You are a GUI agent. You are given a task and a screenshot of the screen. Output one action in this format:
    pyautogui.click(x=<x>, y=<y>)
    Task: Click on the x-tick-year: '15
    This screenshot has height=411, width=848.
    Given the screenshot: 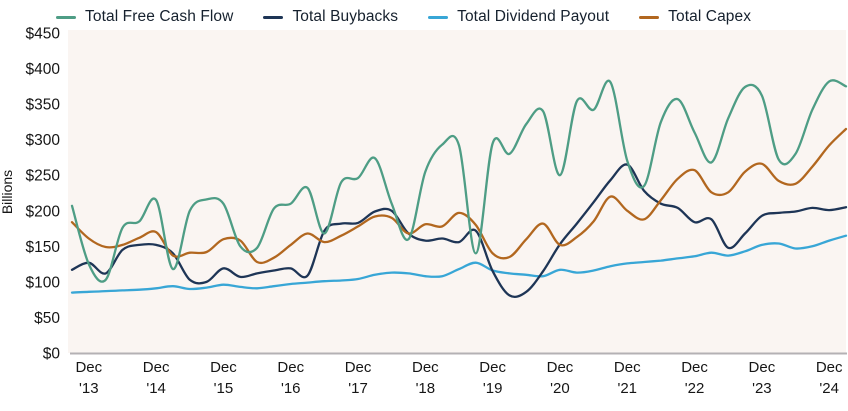 What is the action you would take?
    pyautogui.click(x=224, y=388)
    